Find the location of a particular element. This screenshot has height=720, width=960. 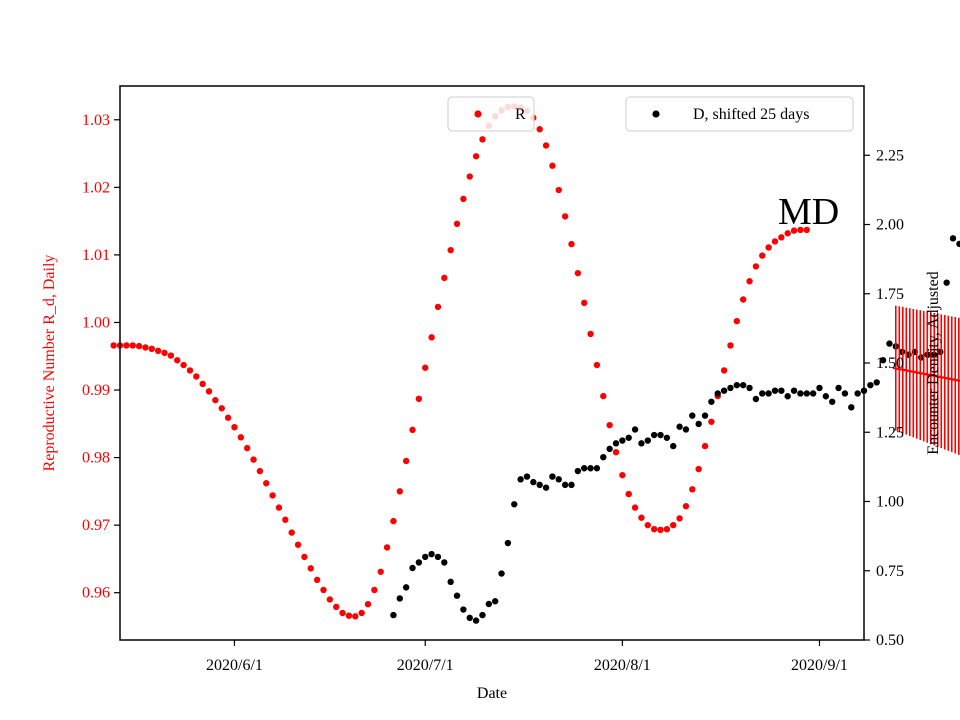

y-left-tick-label: 1.01 is located at coordinates (96, 255).